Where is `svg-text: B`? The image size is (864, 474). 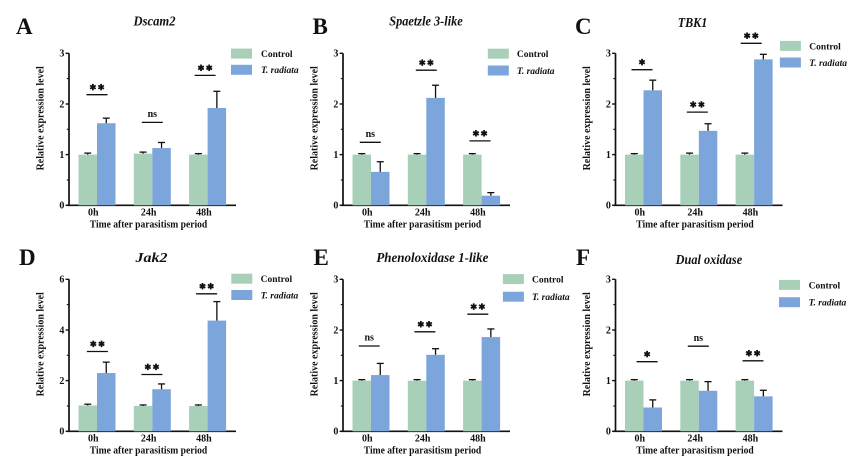
svg-text: B is located at coordinates (320, 26).